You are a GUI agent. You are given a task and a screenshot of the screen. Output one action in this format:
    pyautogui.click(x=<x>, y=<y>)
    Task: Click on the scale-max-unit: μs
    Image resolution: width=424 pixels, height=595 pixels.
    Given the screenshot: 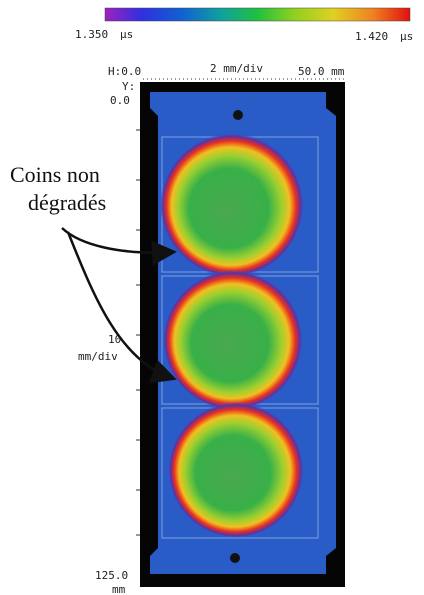 What is the action you would take?
    pyautogui.click(x=406, y=36)
    